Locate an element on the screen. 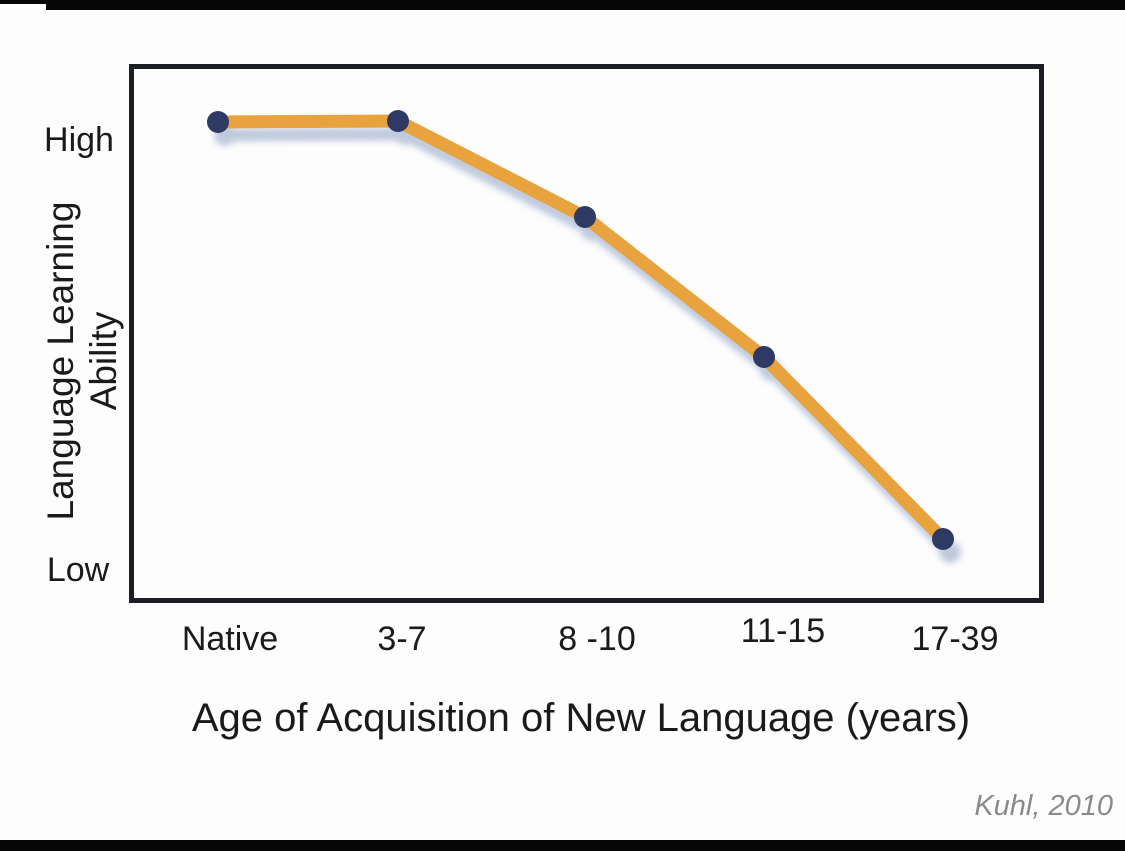 This screenshot has width=1125, height=851. letterbox-bar-top is located at coordinates (562, 5).